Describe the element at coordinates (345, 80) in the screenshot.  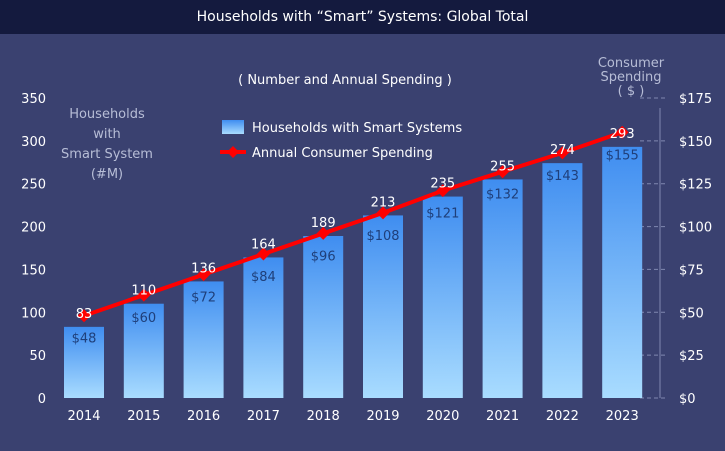
I see `chart-subtitle: ( Number and Annual Spending )` at that location.